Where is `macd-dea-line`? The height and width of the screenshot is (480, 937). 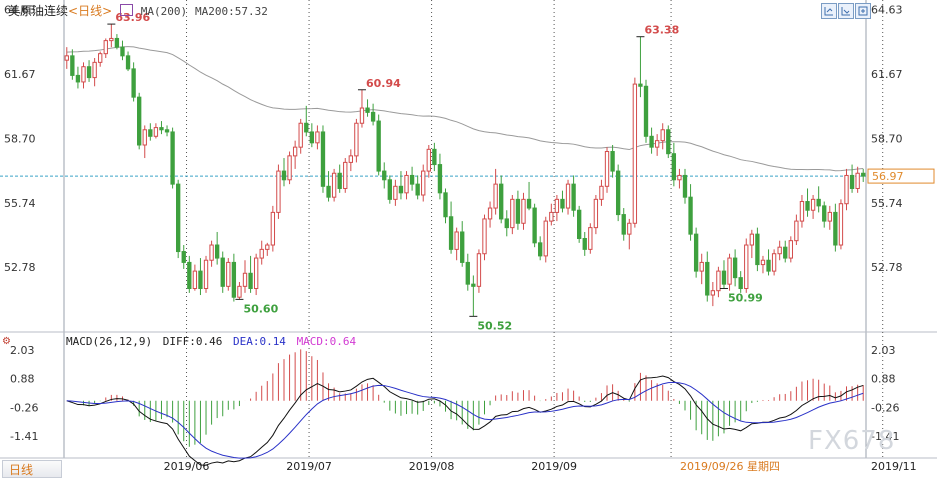 macd-dea-line is located at coordinates (465, 420).